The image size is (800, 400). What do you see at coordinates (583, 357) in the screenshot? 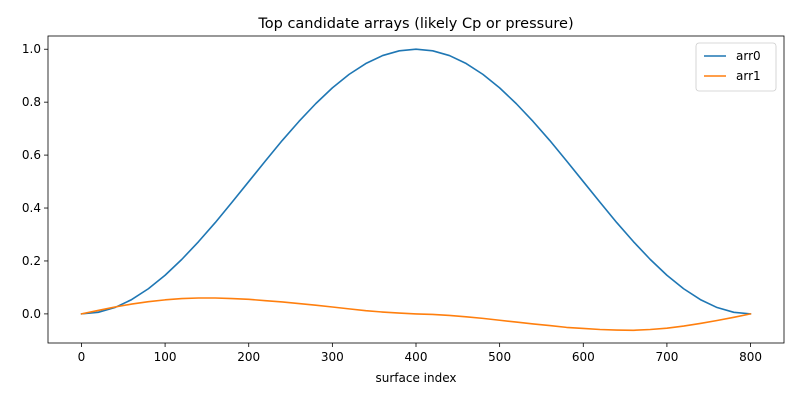
I see `x-tick-label: 600` at bounding box center [583, 357].